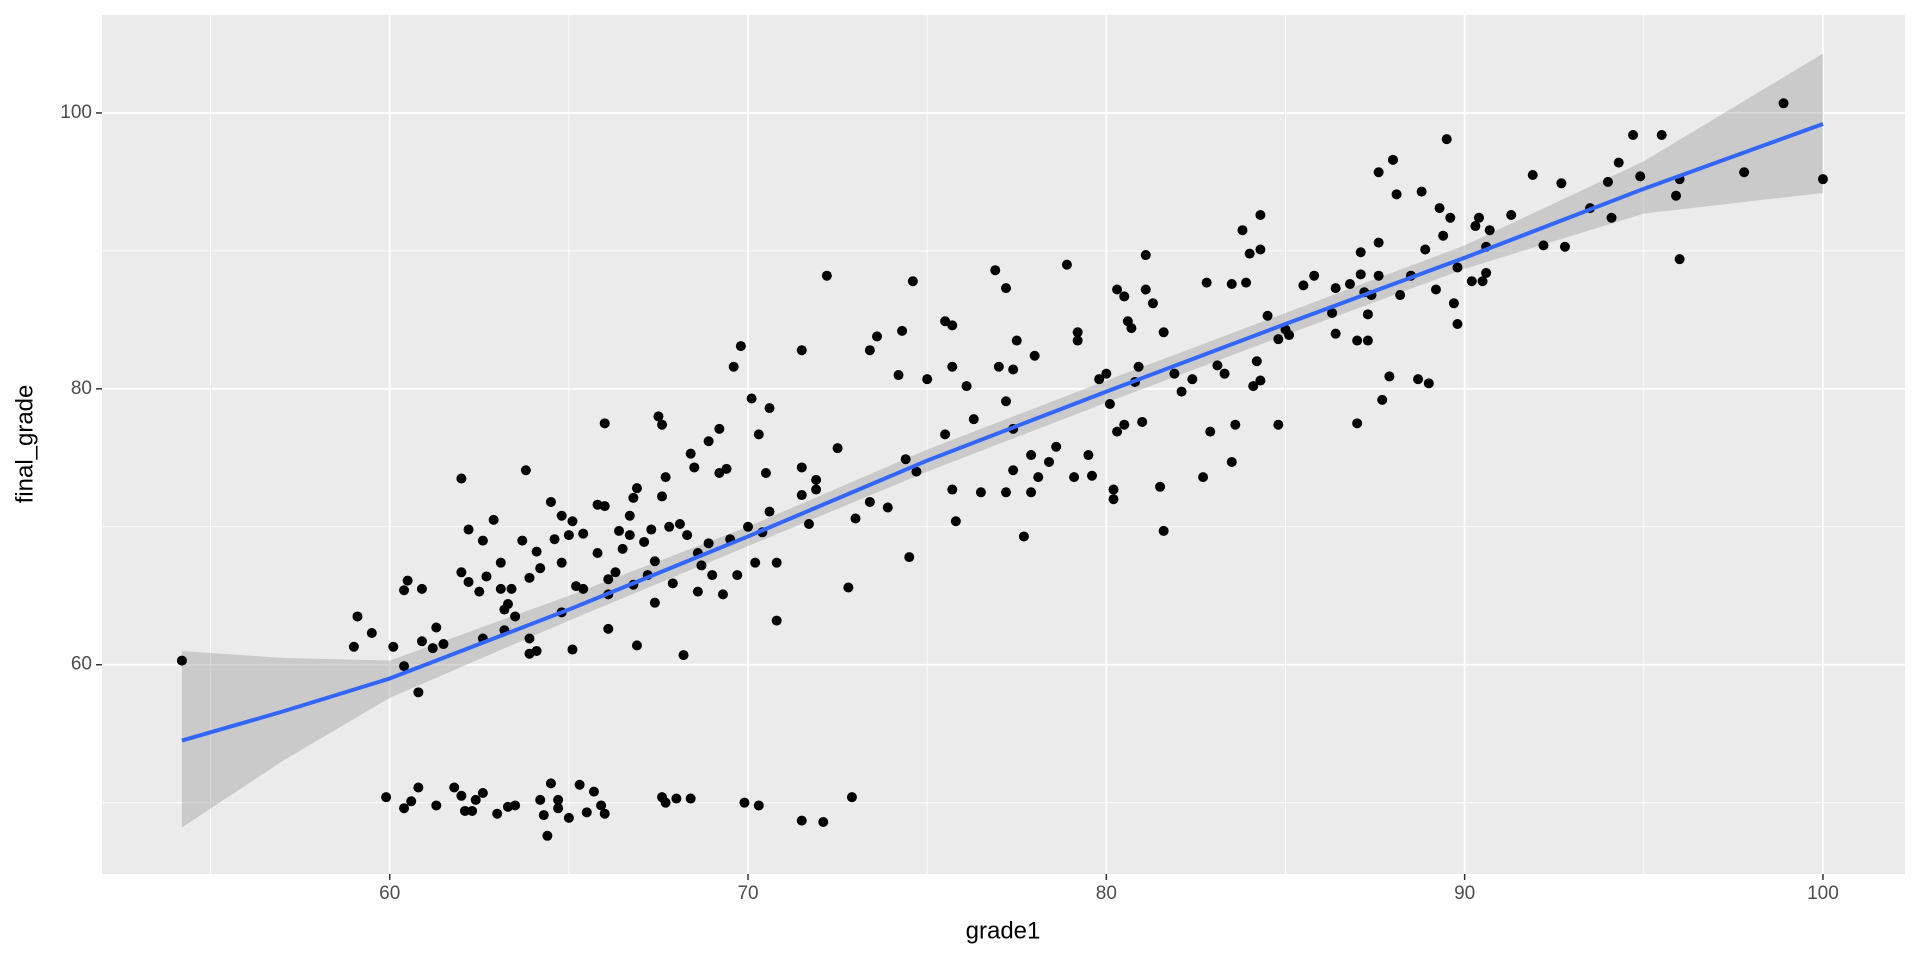 This screenshot has height=960, width=1920. What do you see at coordinates (1003, 930) in the screenshot?
I see `x-axis-title: grade1` at bounding box center [1003, 930].